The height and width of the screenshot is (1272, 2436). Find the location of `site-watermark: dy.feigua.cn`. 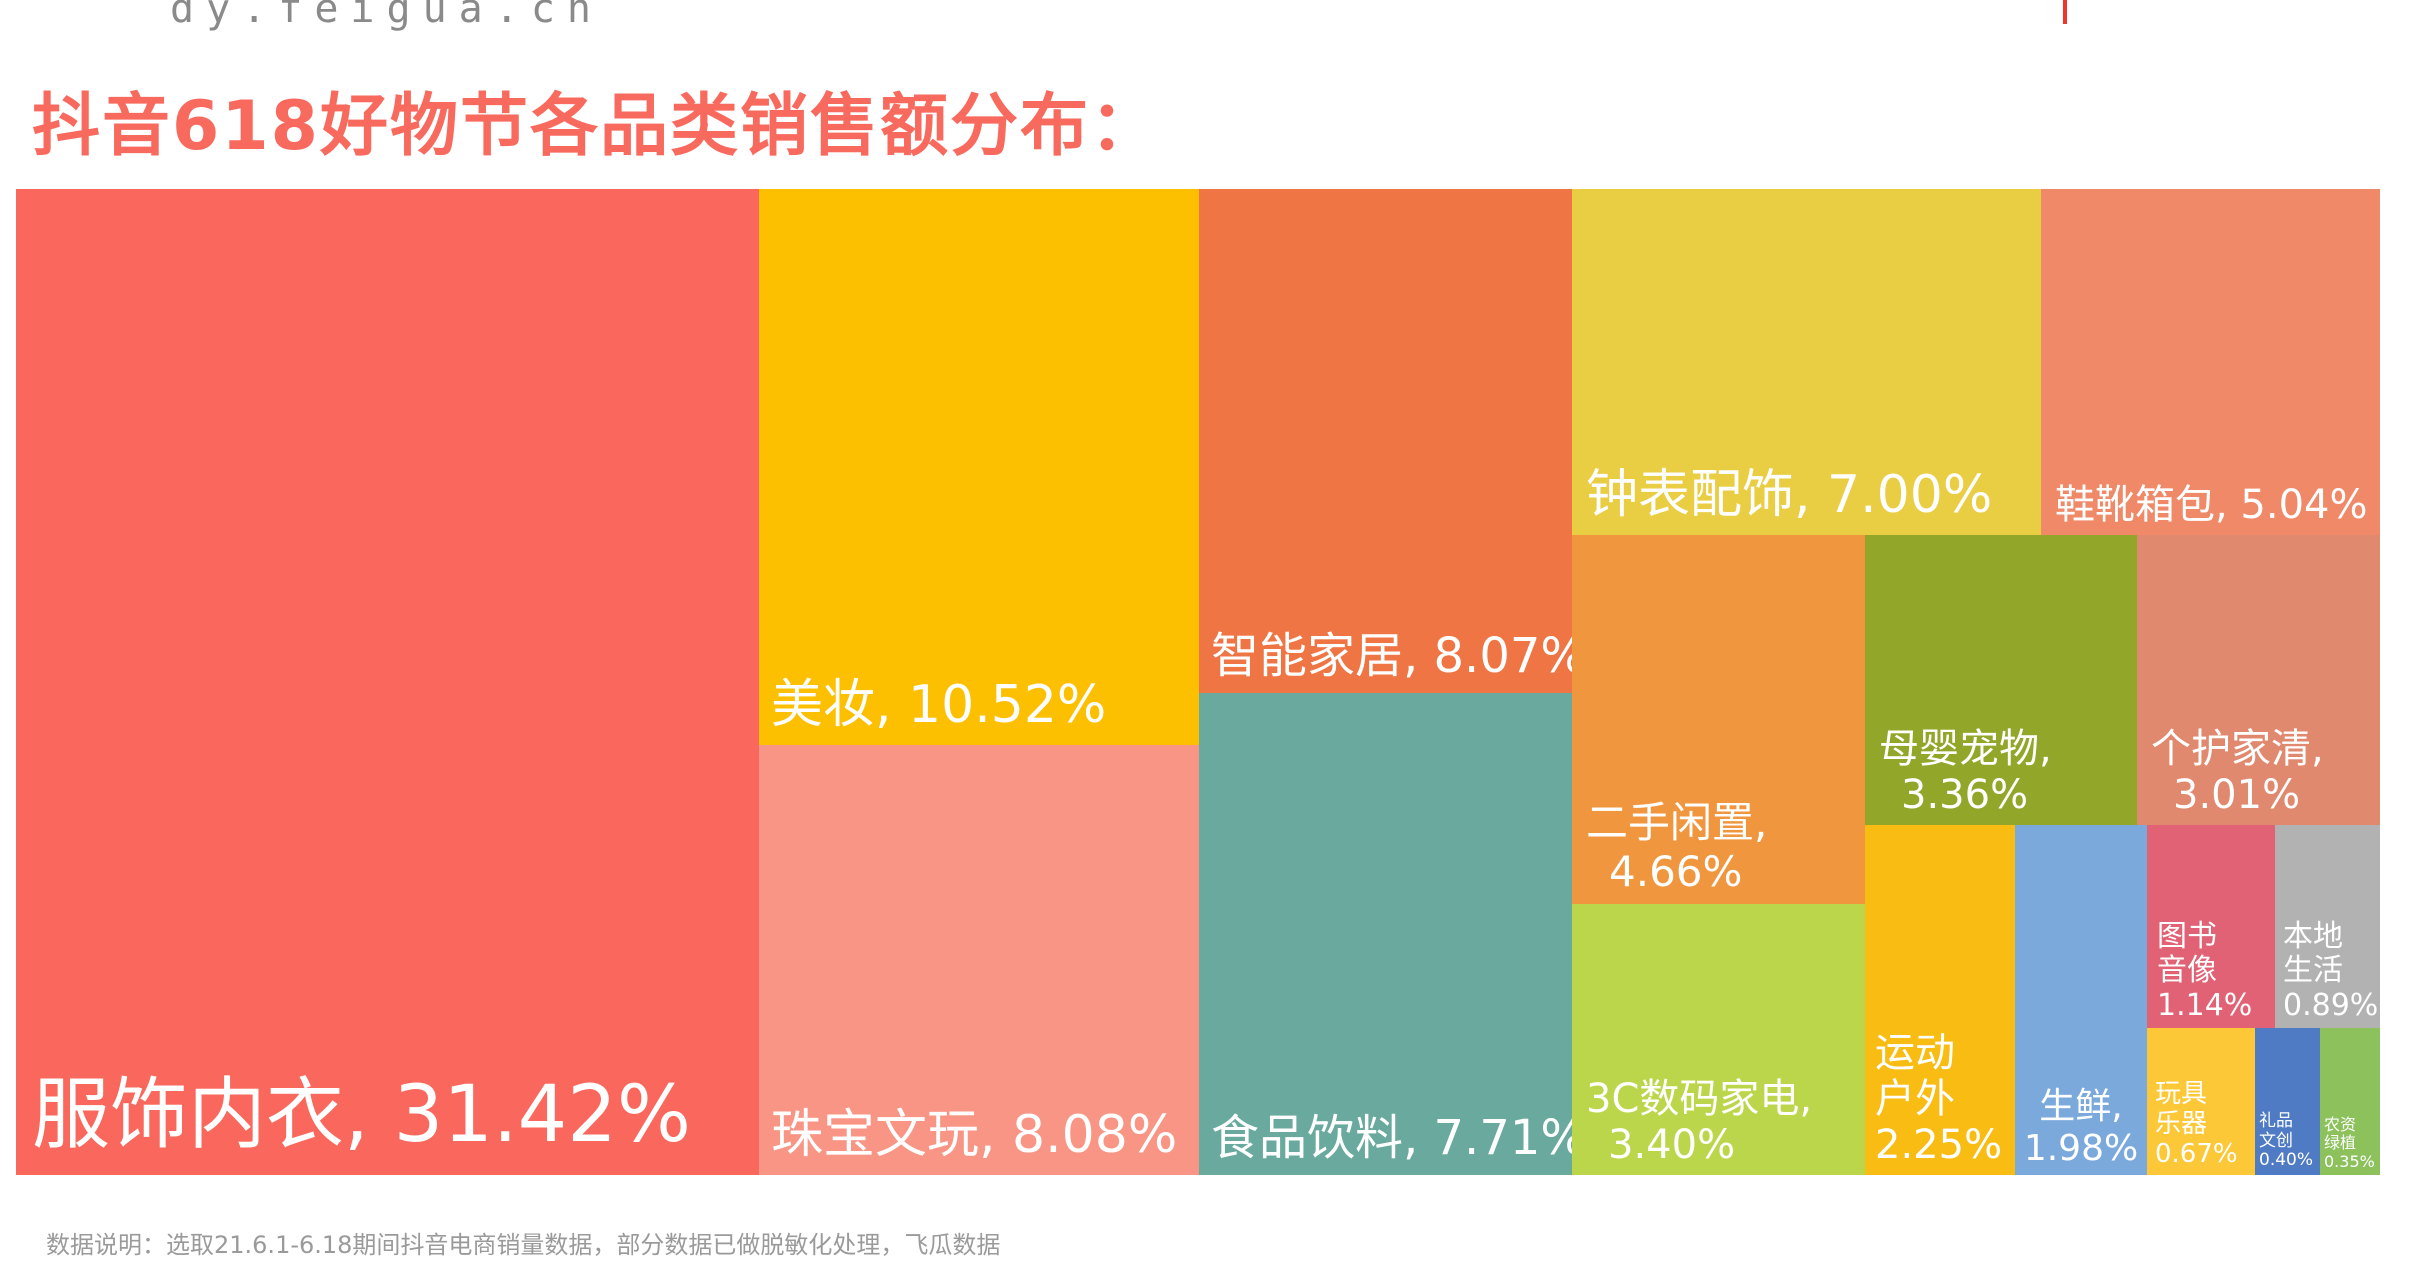

site-watermark: dy.feigua.cn is located at coordinates (386, 16).